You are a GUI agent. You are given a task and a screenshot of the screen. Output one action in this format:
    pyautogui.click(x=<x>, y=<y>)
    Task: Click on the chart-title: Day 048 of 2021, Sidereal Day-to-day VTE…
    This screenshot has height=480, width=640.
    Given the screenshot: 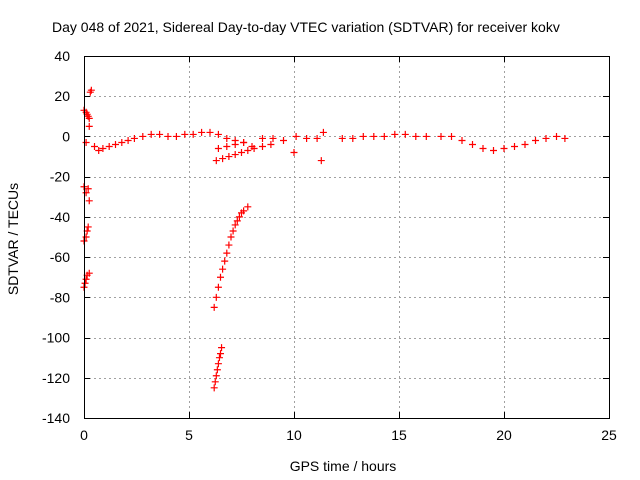 What is the action you would take?
    pyautogui.click(x=306, y=27)
    